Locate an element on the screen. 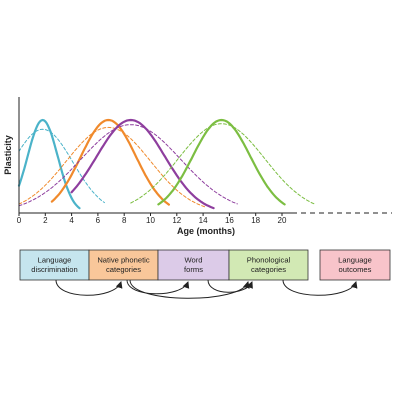  stage-label: discrimination is located at coordinates (54, 269).